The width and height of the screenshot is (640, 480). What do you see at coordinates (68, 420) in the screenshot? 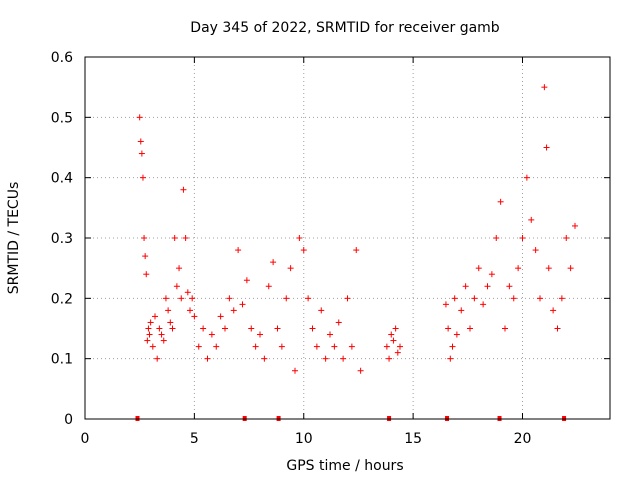
I see `y-tick-label: 0` at bounding box center [68, 420].